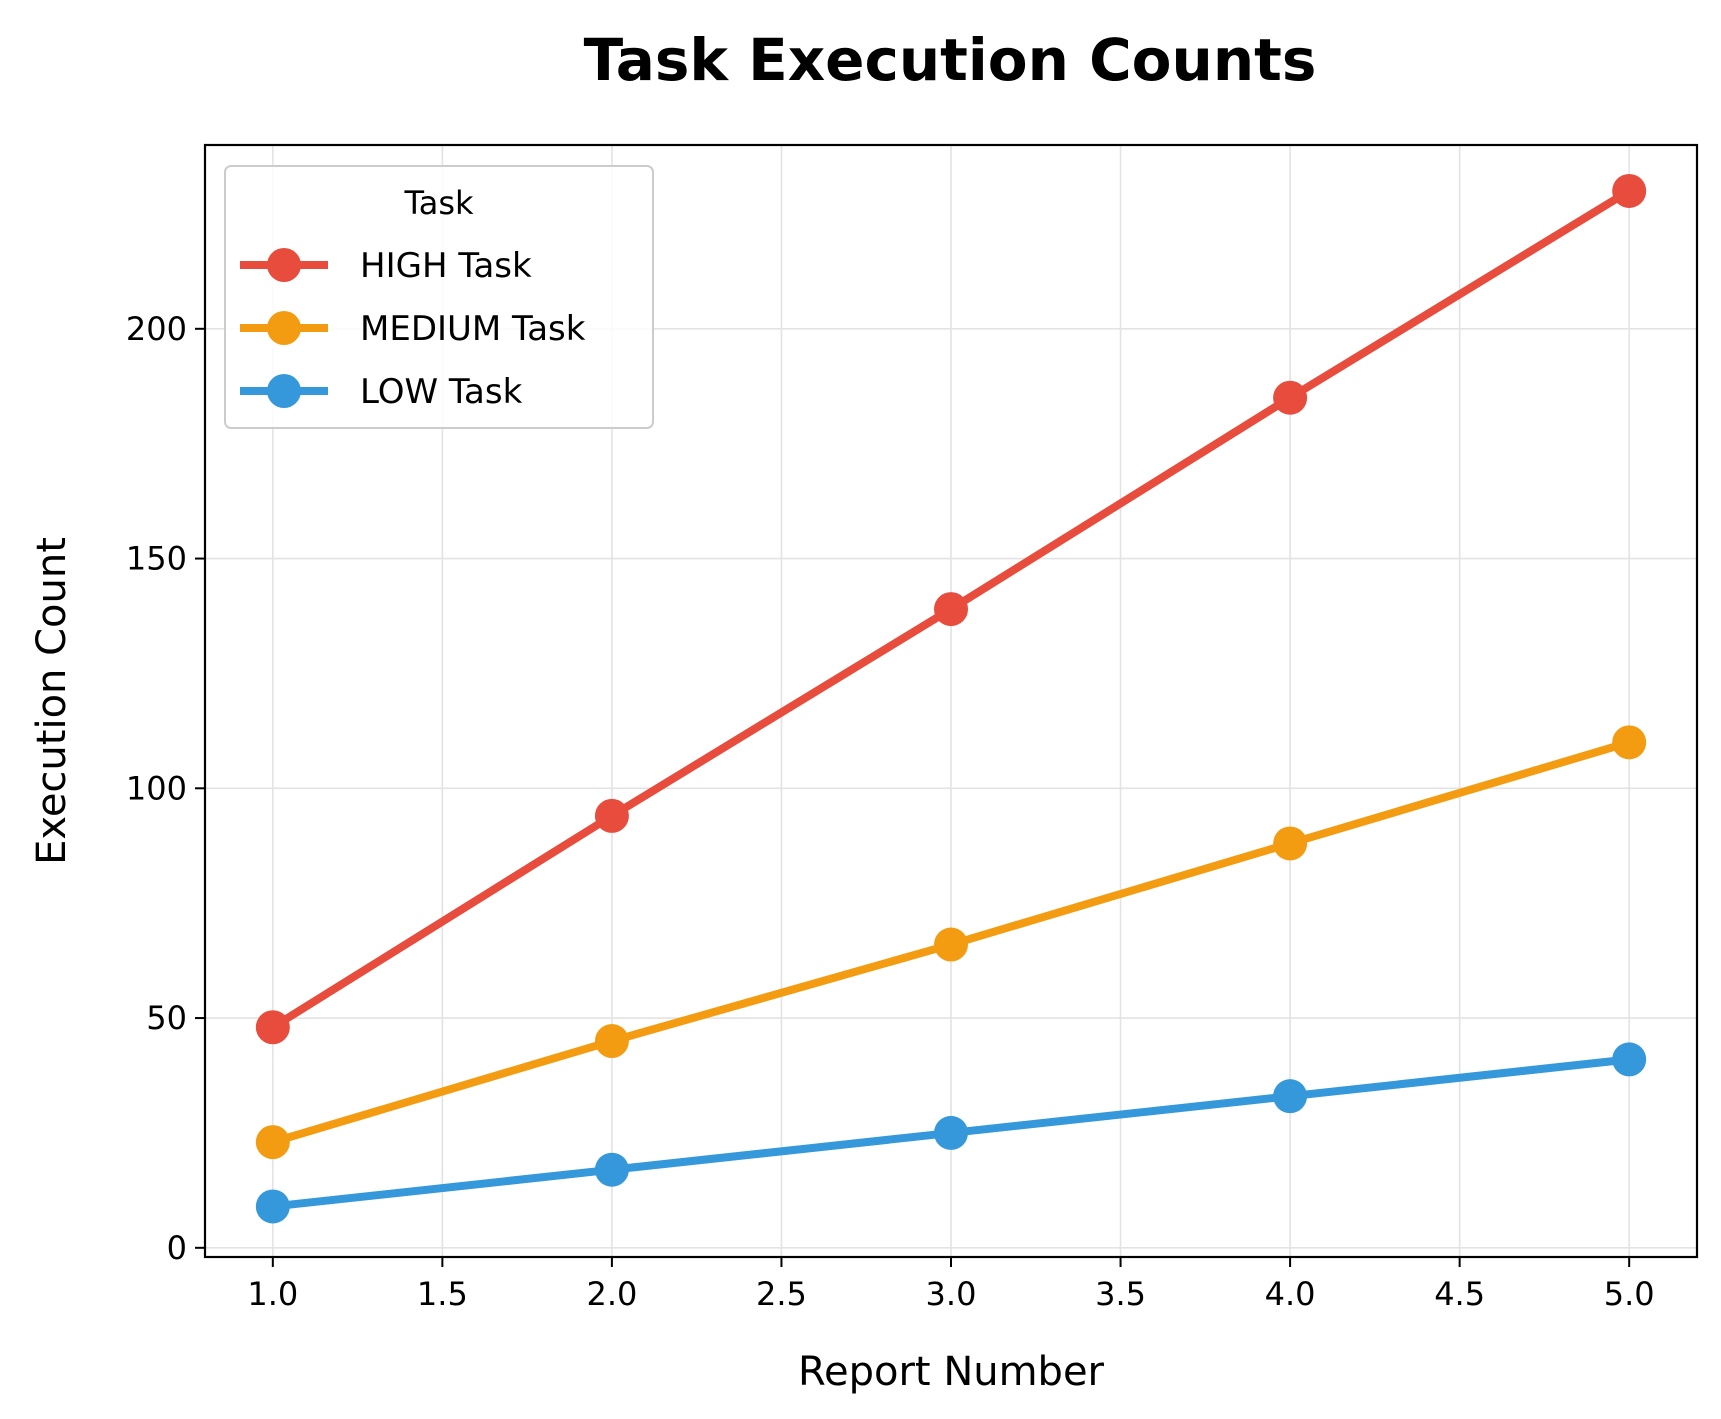 The height and width of the screenshot is (1419, 1721). What do you see at coordinates (156, 788) in the screenshot?
I see `y-tick-label: 100` at bounding box center [156, 788].